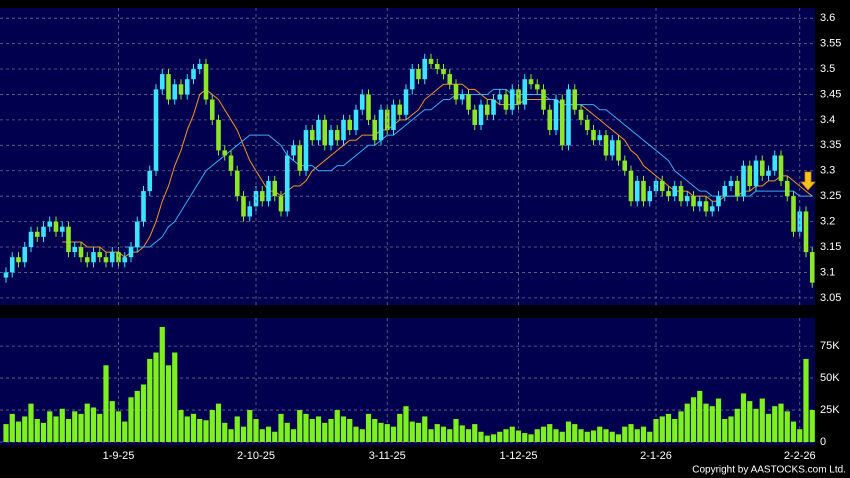  I want to click on y-tick-label: 0, so click(823, 442).